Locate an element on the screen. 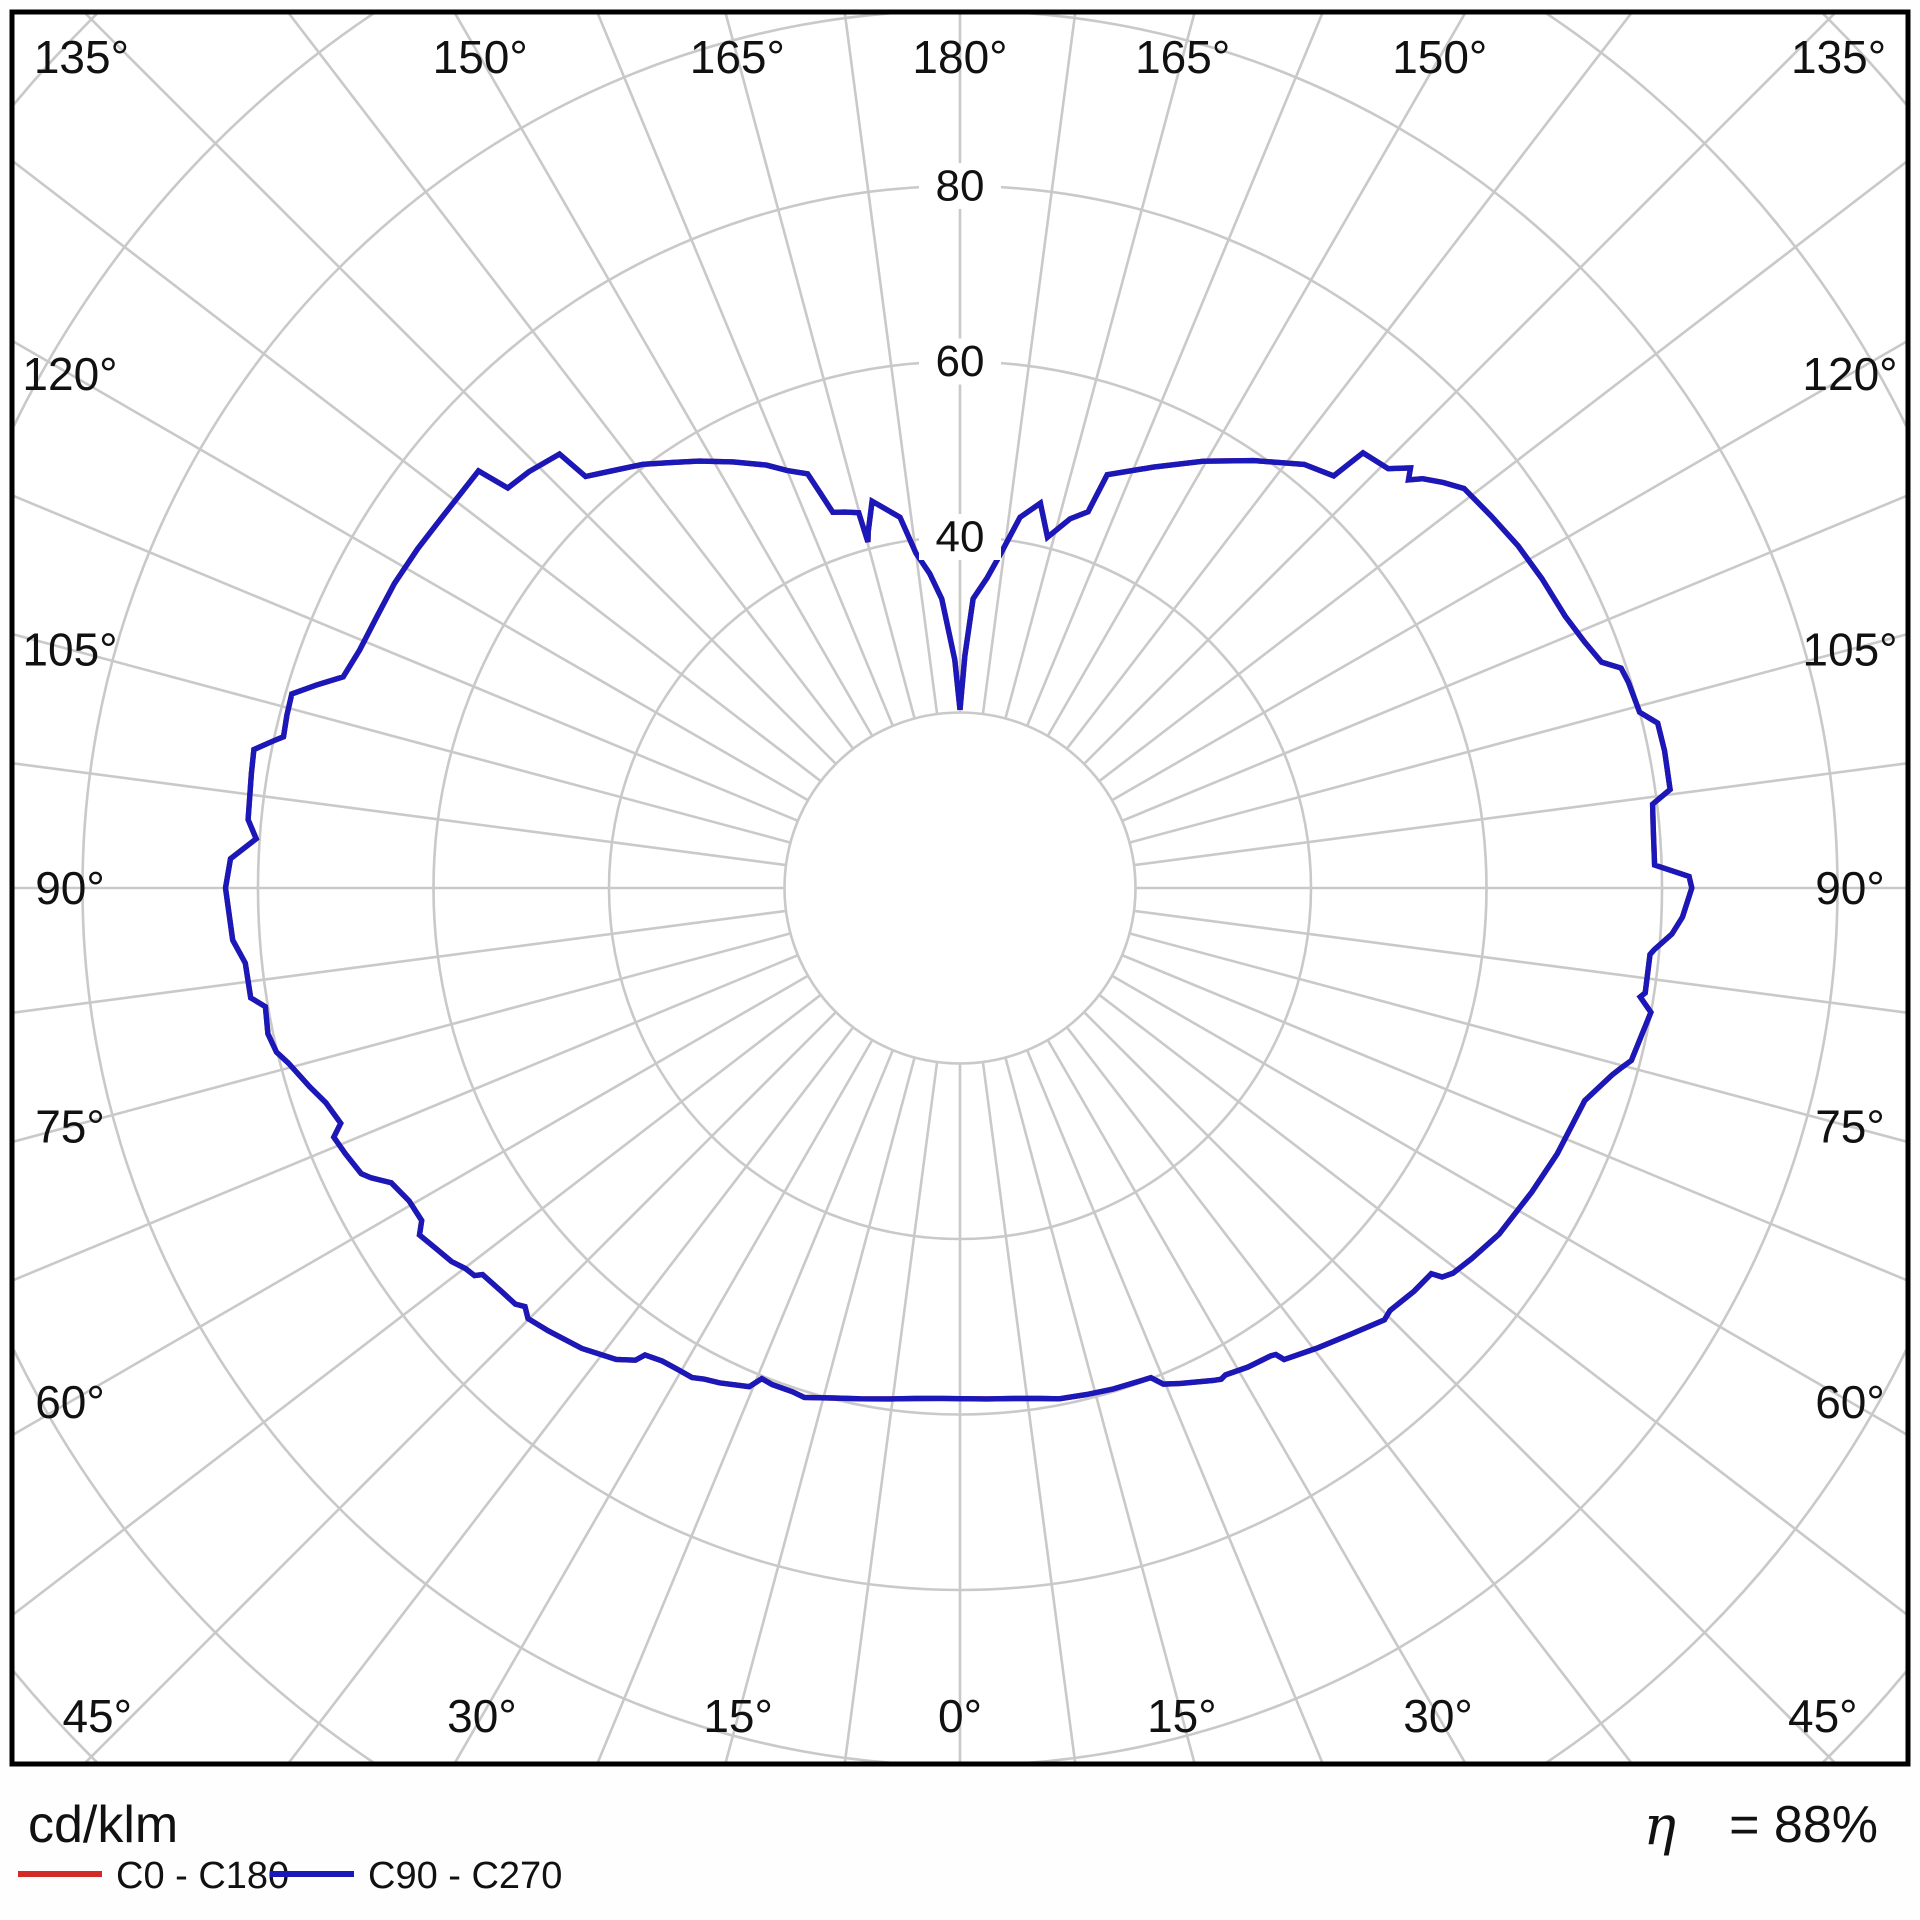 Image resolution: width=1920 pixels, height=1920 pixels. radial-tick-label: 60 is located at coordinates (960, 361).